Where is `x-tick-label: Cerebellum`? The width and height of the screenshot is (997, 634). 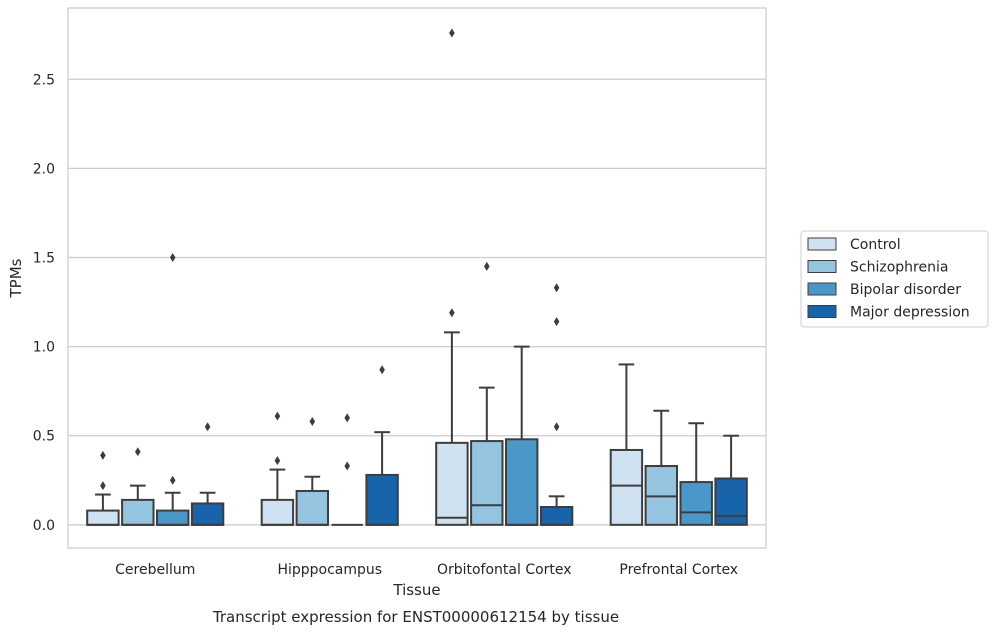
x-tick-label: Cerebellum is located at coordinates (155, 570).